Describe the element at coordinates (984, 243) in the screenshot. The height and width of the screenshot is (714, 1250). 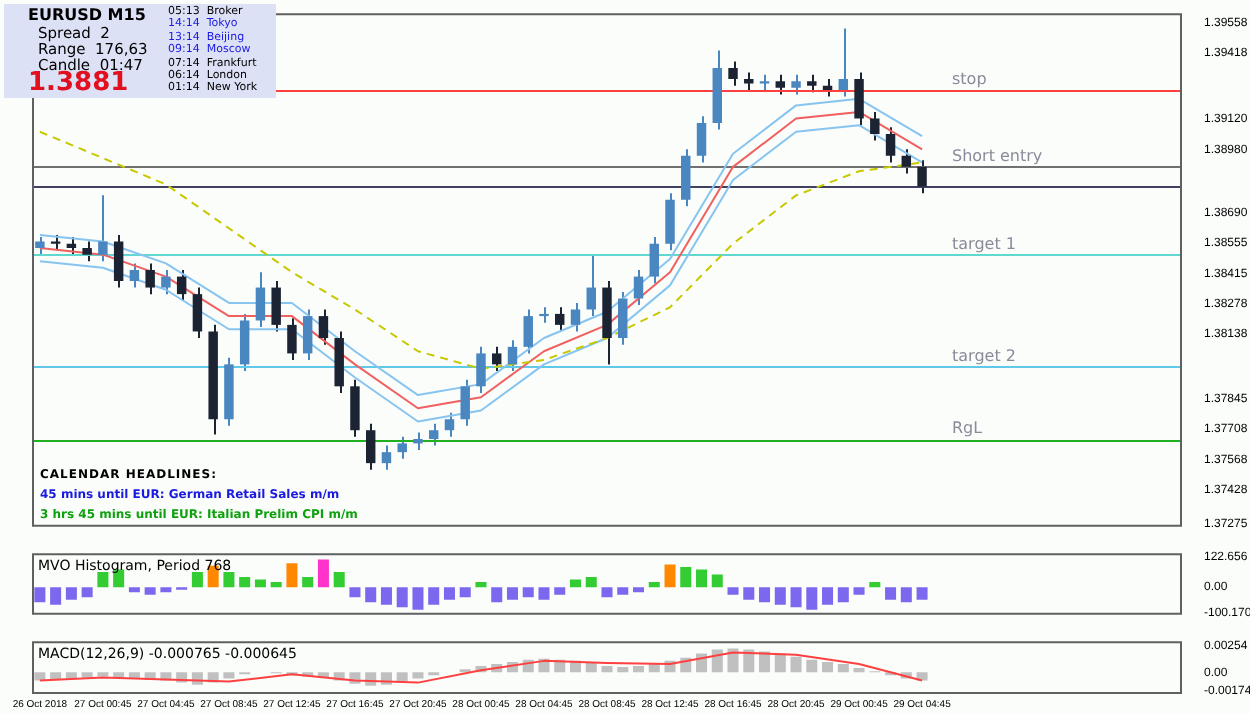
I see `ref-line-label: target 1` at that location.